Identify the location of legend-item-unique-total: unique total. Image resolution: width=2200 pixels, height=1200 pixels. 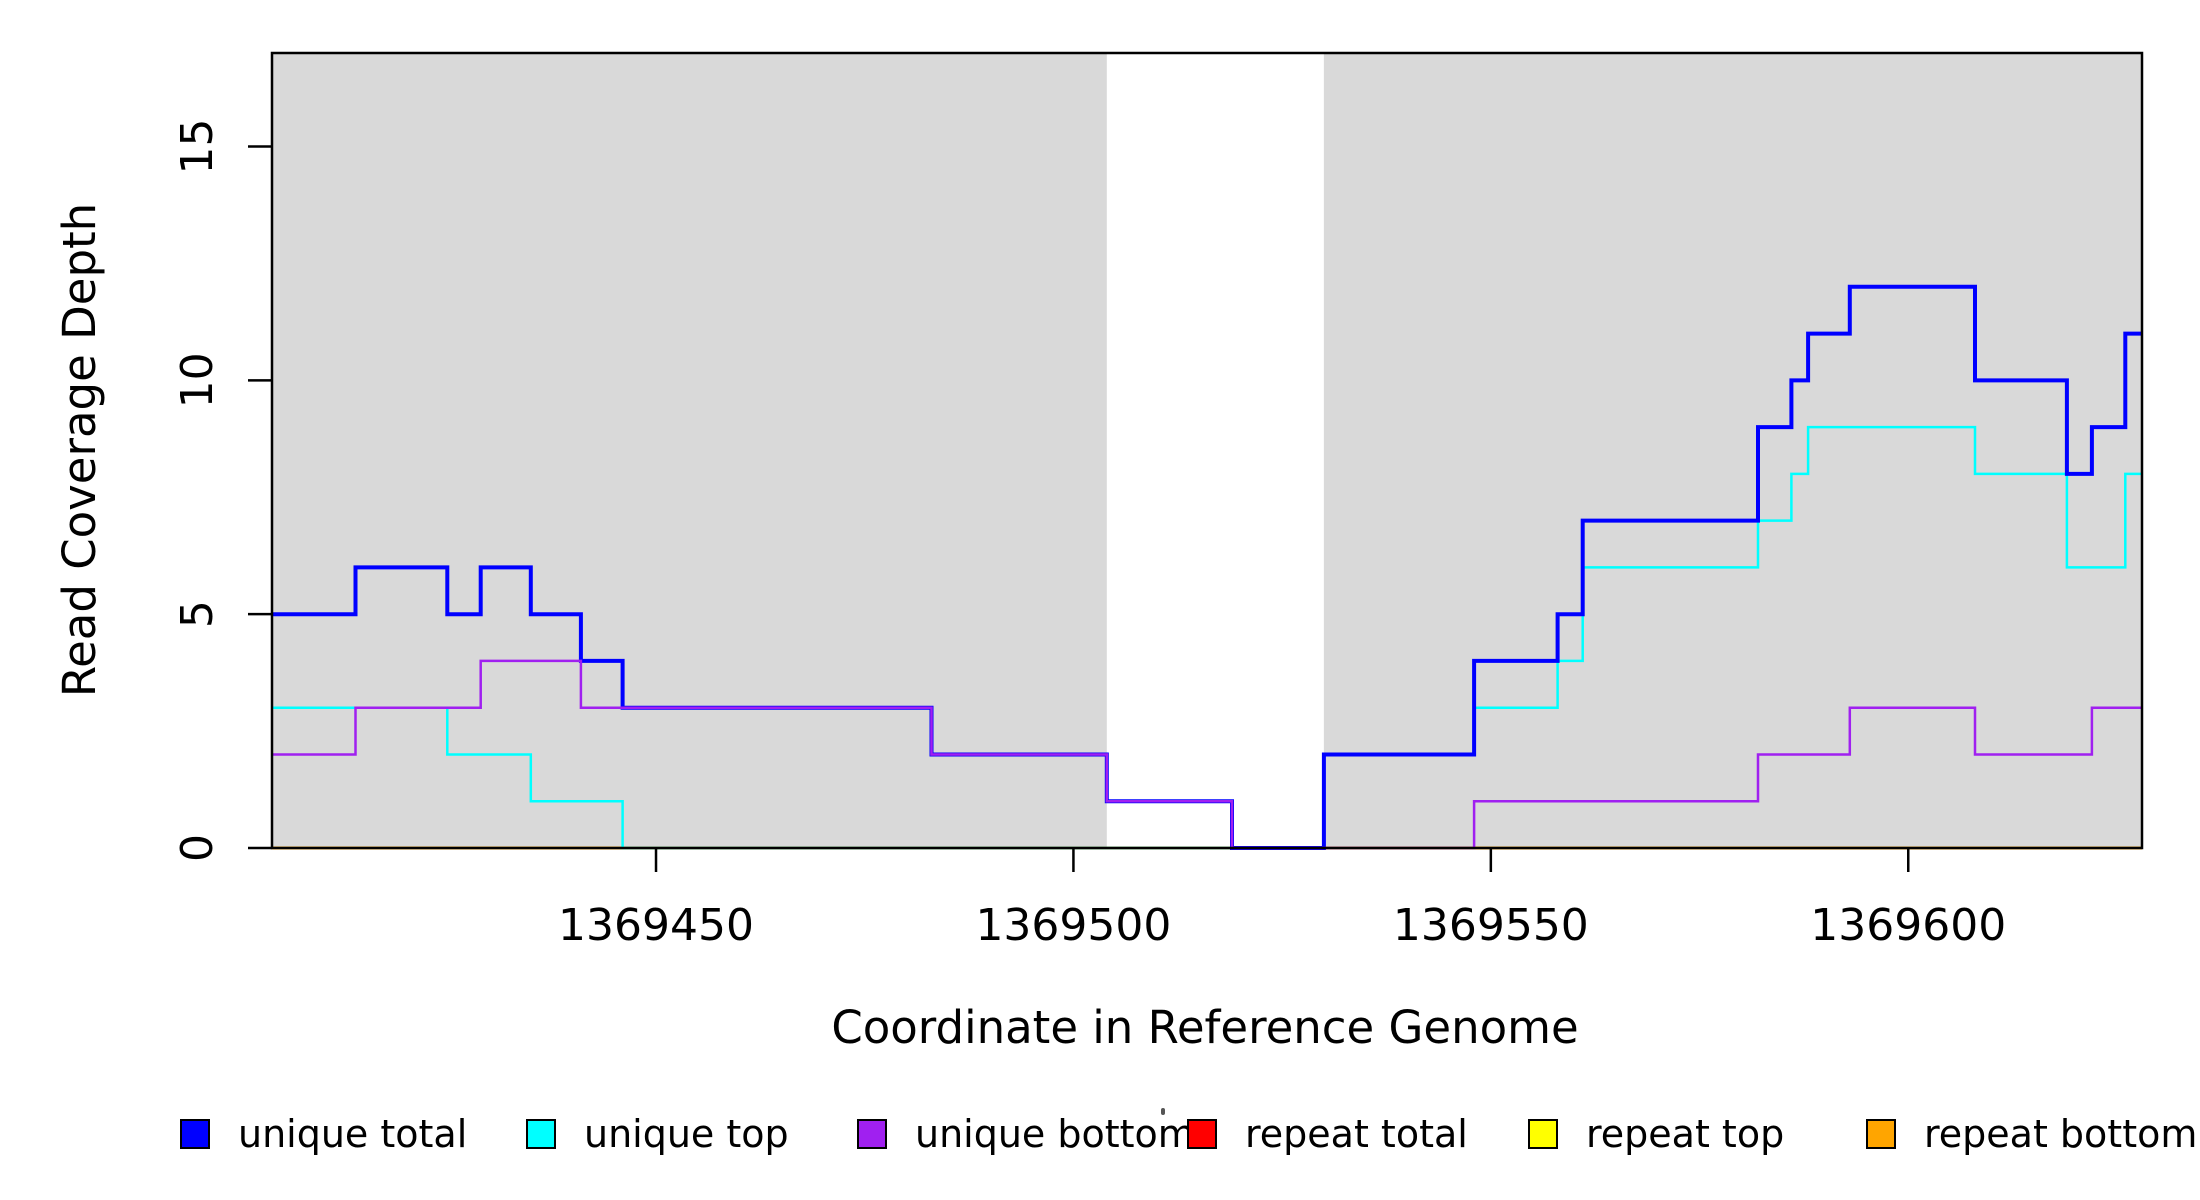
(323, 1134).